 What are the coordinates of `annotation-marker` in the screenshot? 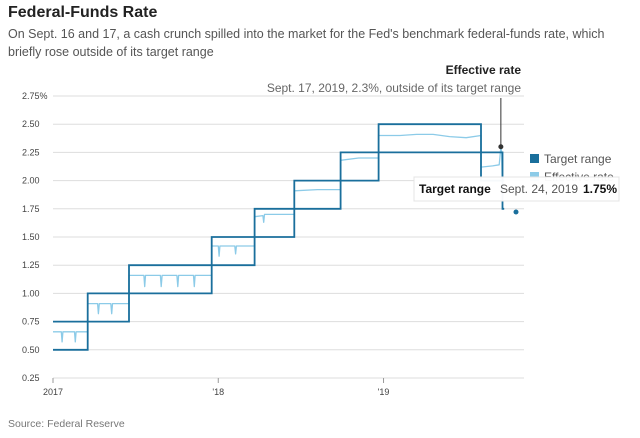 It's located at (501, 147).